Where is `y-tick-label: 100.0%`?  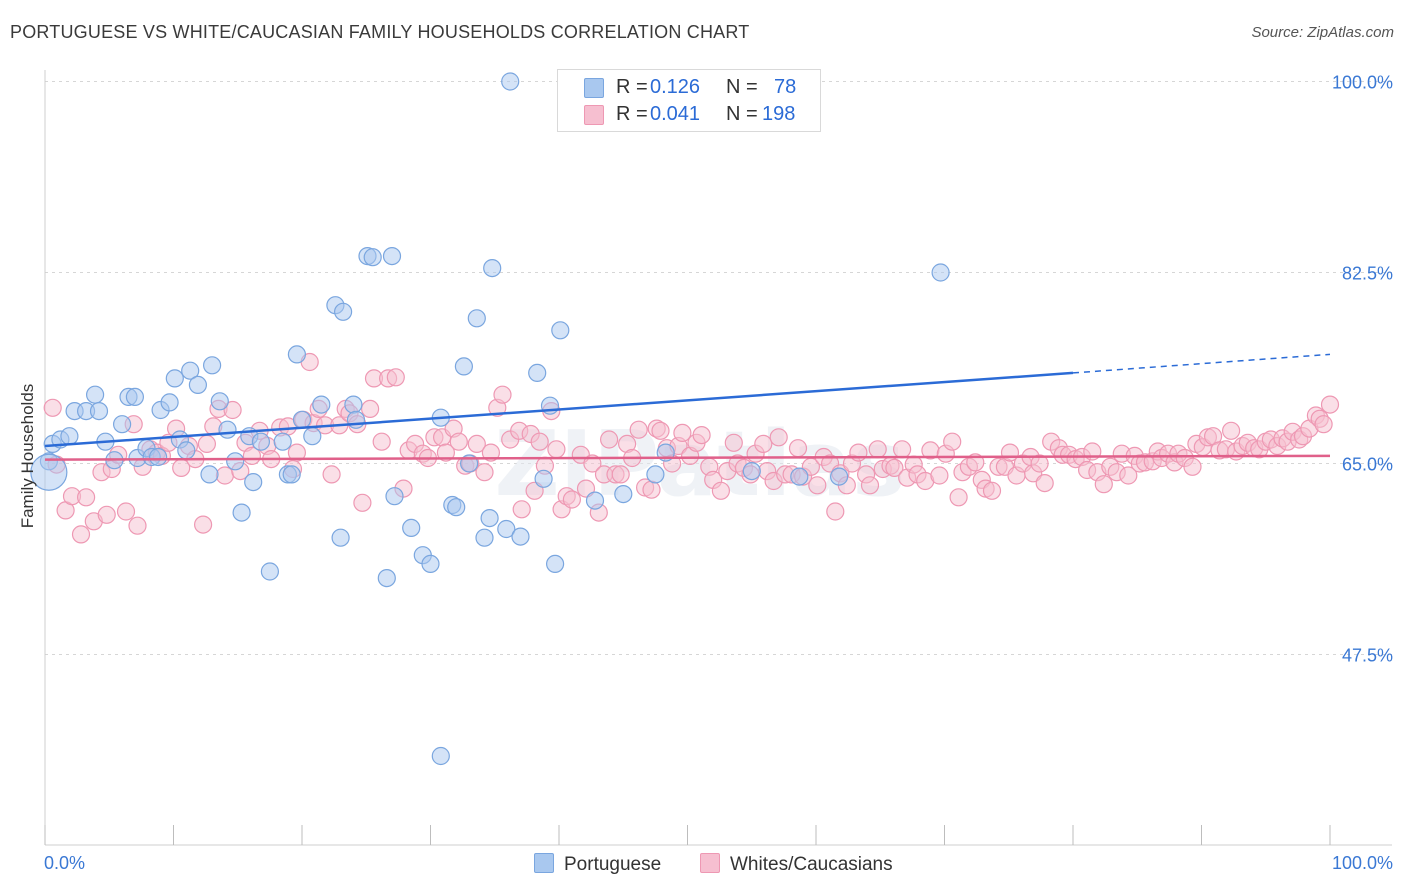
y-tick-label: 100.0% is located at coordinates (1362, 83).